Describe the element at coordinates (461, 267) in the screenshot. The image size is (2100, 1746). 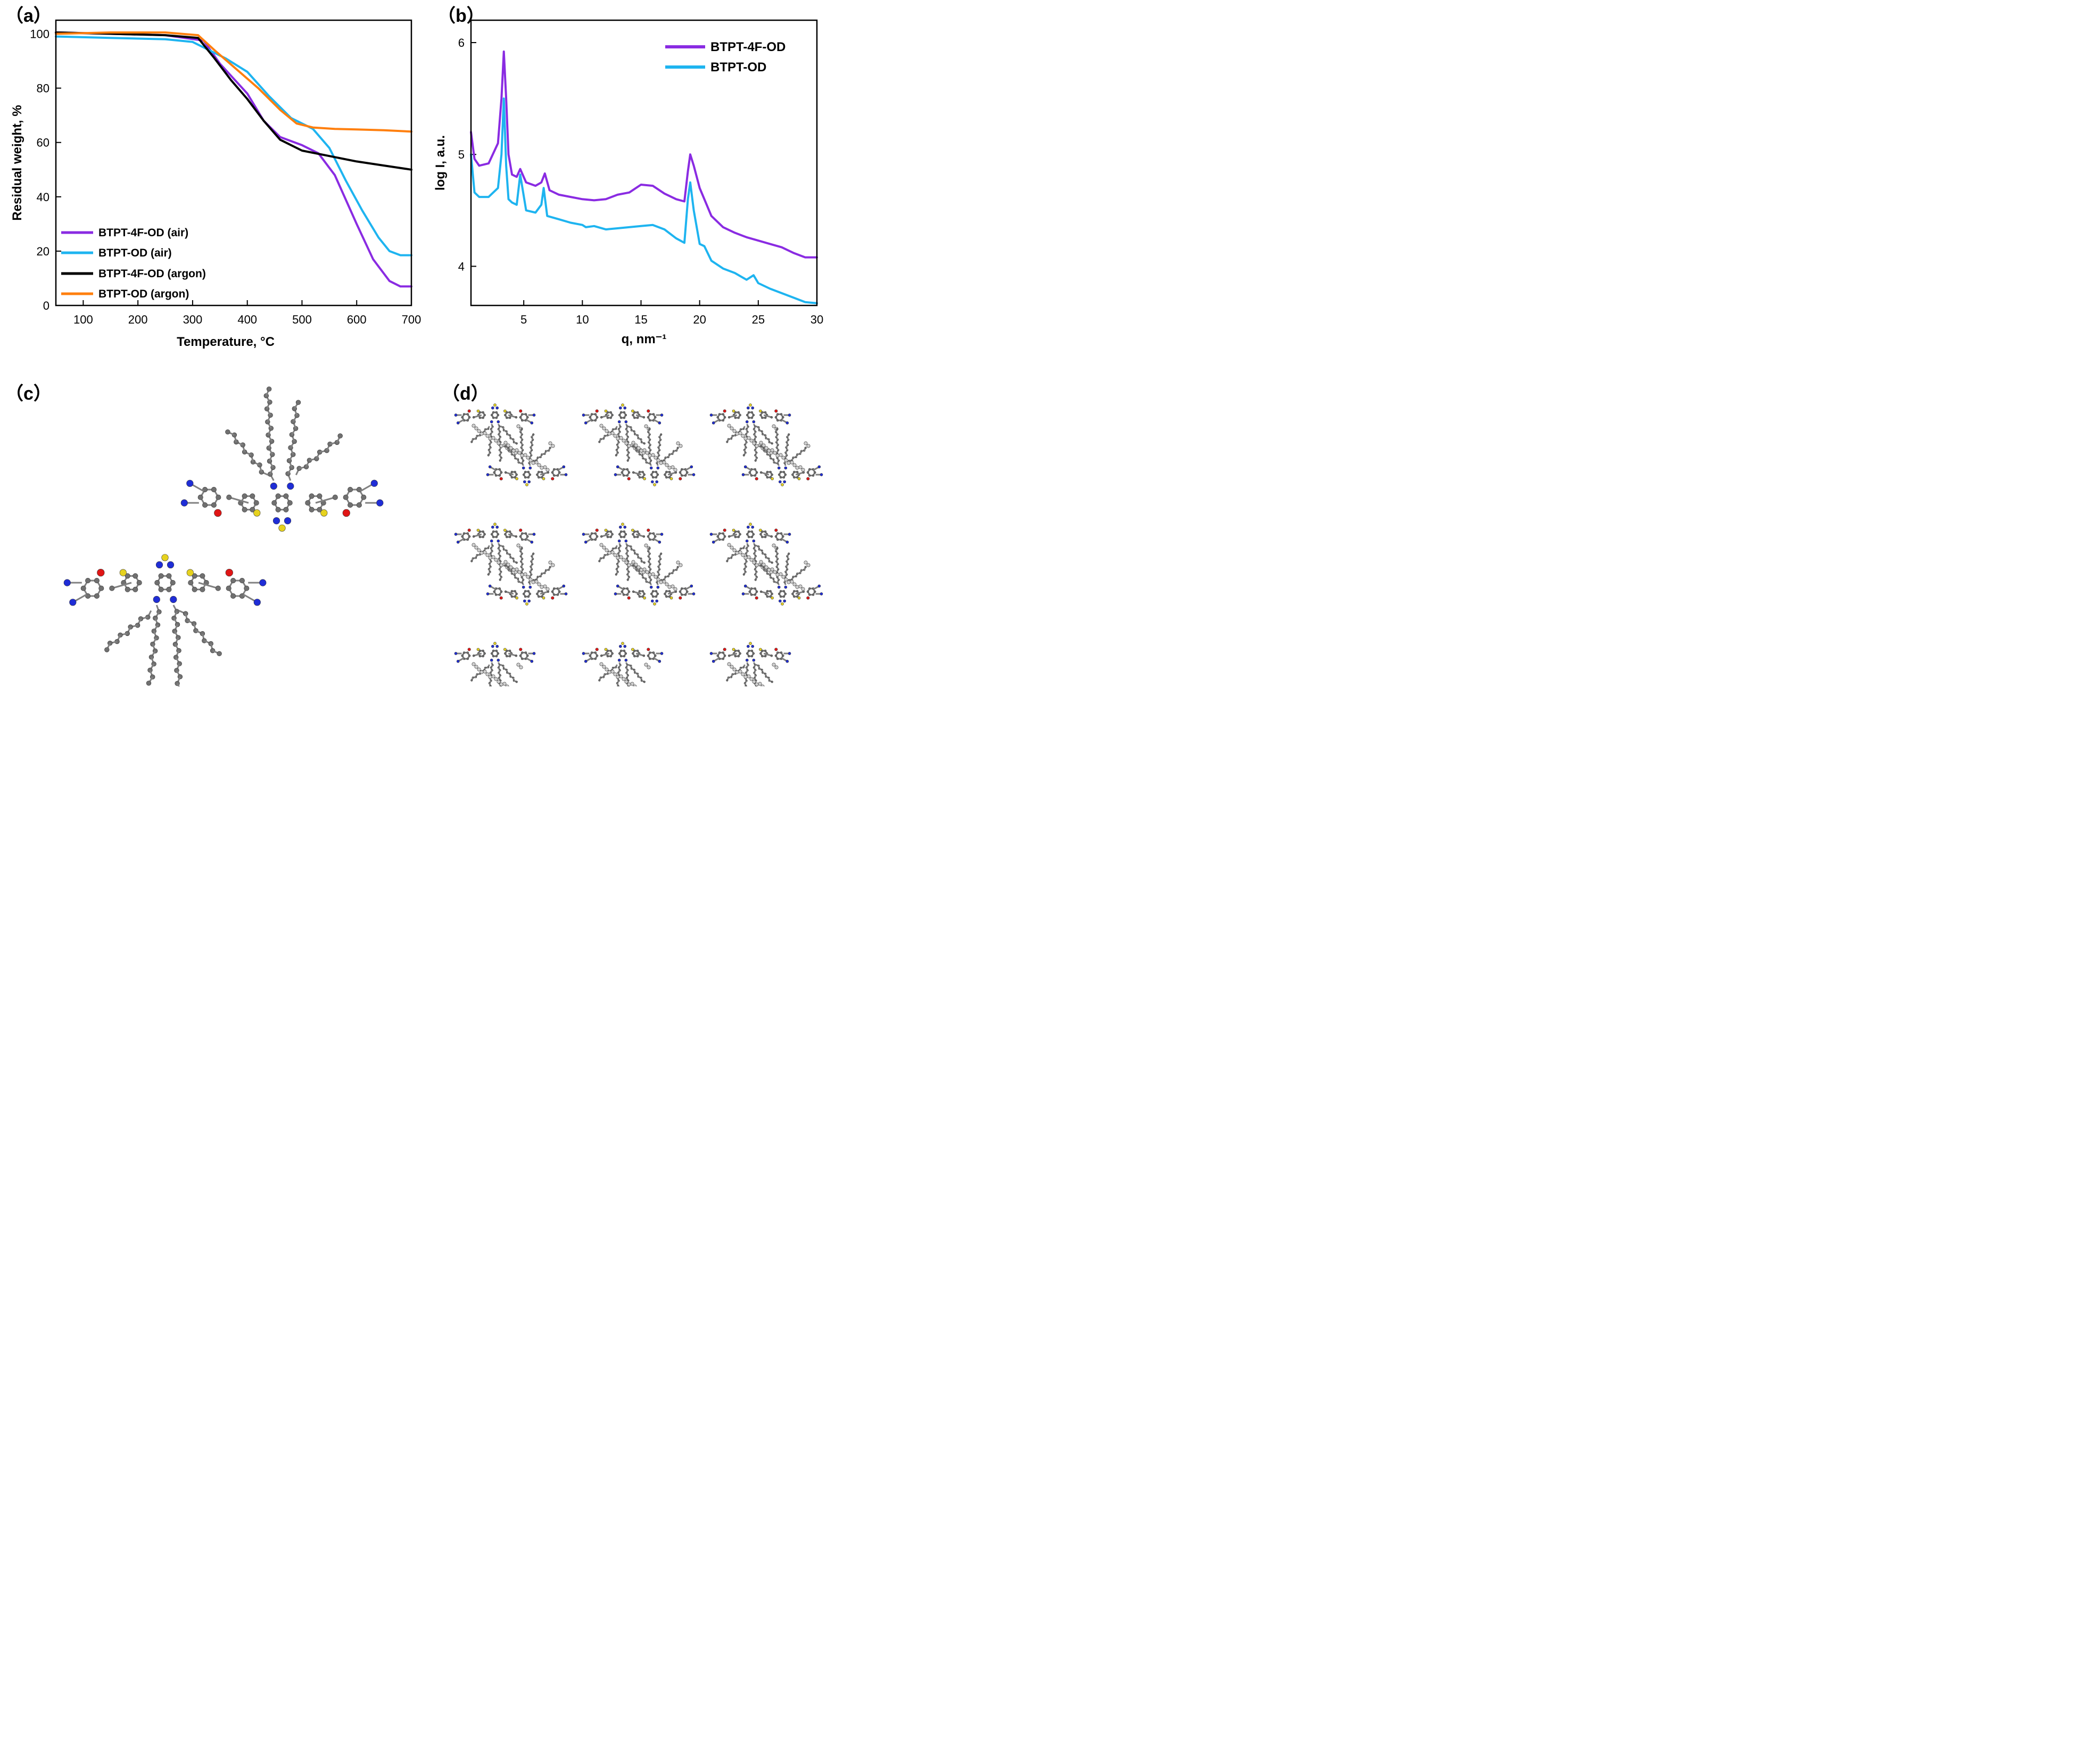
I see `chart-b-ytick-label-0: 4` at that location.